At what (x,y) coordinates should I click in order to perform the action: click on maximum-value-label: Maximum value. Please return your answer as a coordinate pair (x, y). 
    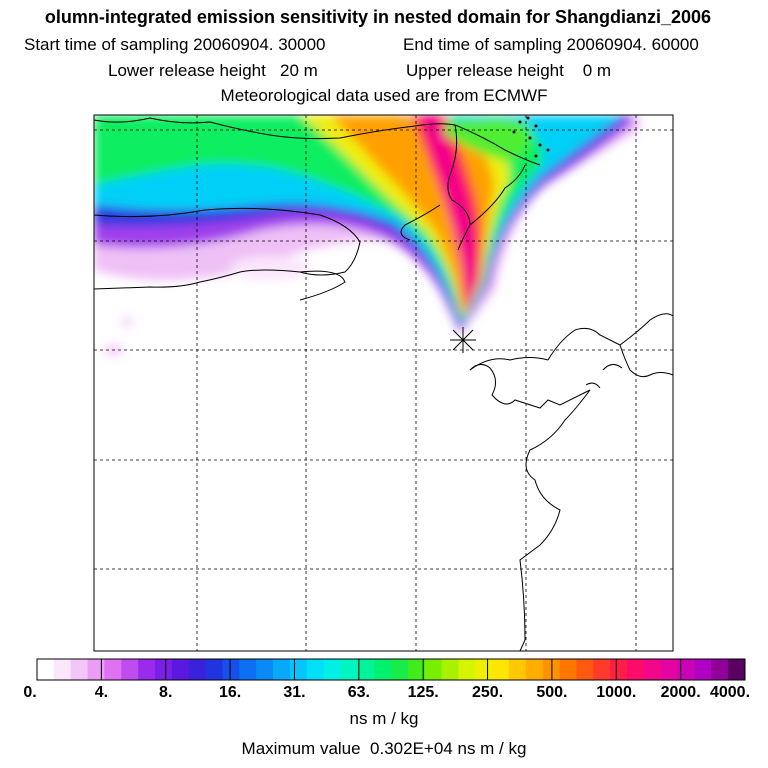
    Looking at the image, I should click on (301, 748).